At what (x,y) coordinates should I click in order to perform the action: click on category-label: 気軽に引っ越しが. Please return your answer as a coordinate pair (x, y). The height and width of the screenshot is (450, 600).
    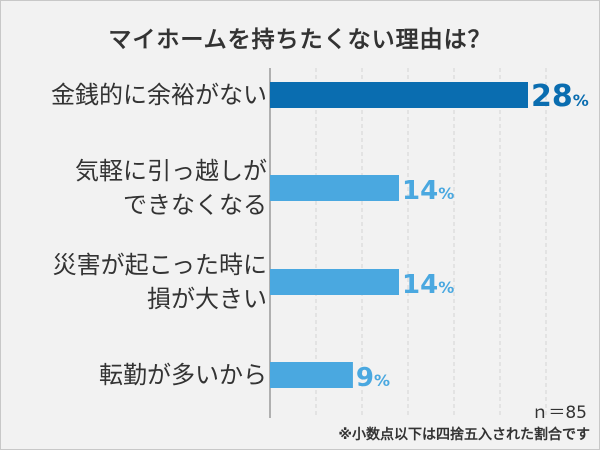
    Looking at the image, I should click on (171, 171).